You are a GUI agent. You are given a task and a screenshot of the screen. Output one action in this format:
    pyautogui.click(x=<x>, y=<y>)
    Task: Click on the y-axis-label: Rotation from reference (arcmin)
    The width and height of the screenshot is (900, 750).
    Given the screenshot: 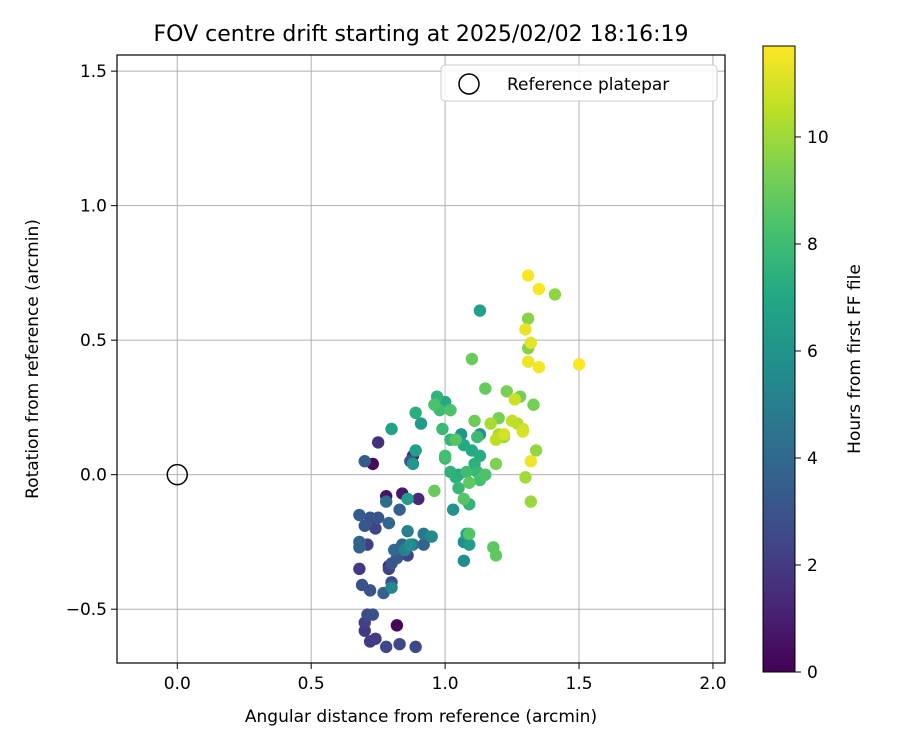 What is the action you would take?
    pyautogui.click(x=33, y=359)
    